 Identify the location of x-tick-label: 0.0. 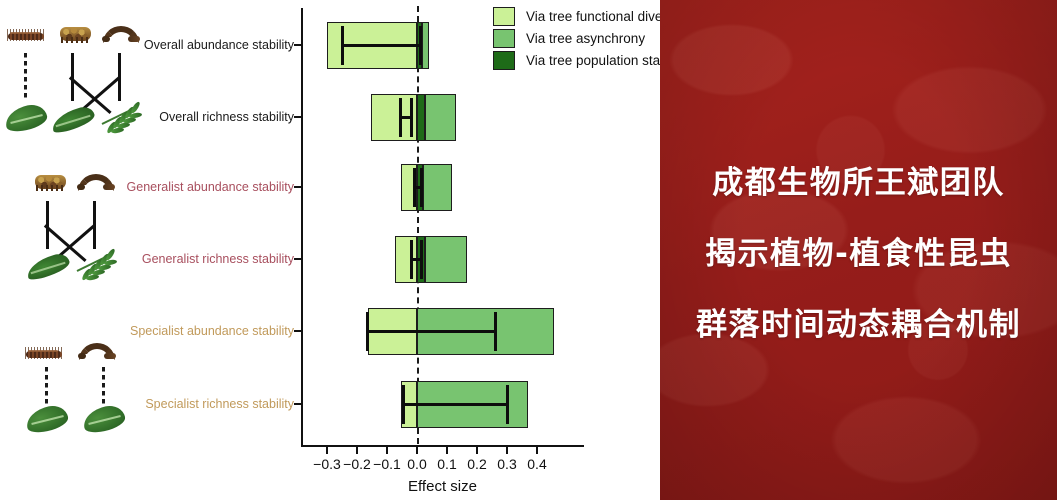
(417, 464).